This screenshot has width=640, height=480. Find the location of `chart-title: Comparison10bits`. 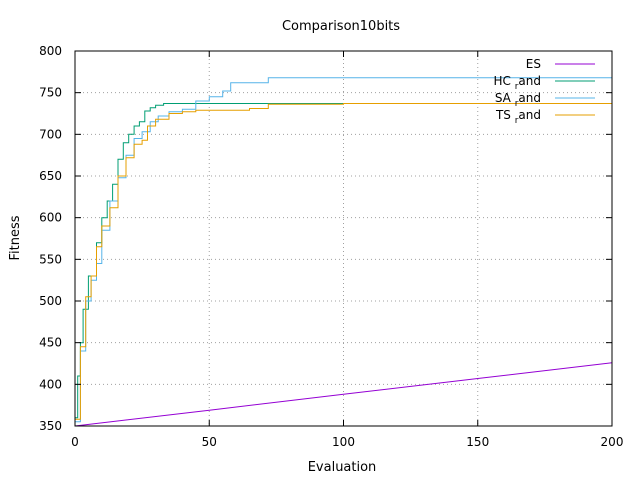

chart-title: Comparison10bits is located at coordinates (341, 26).